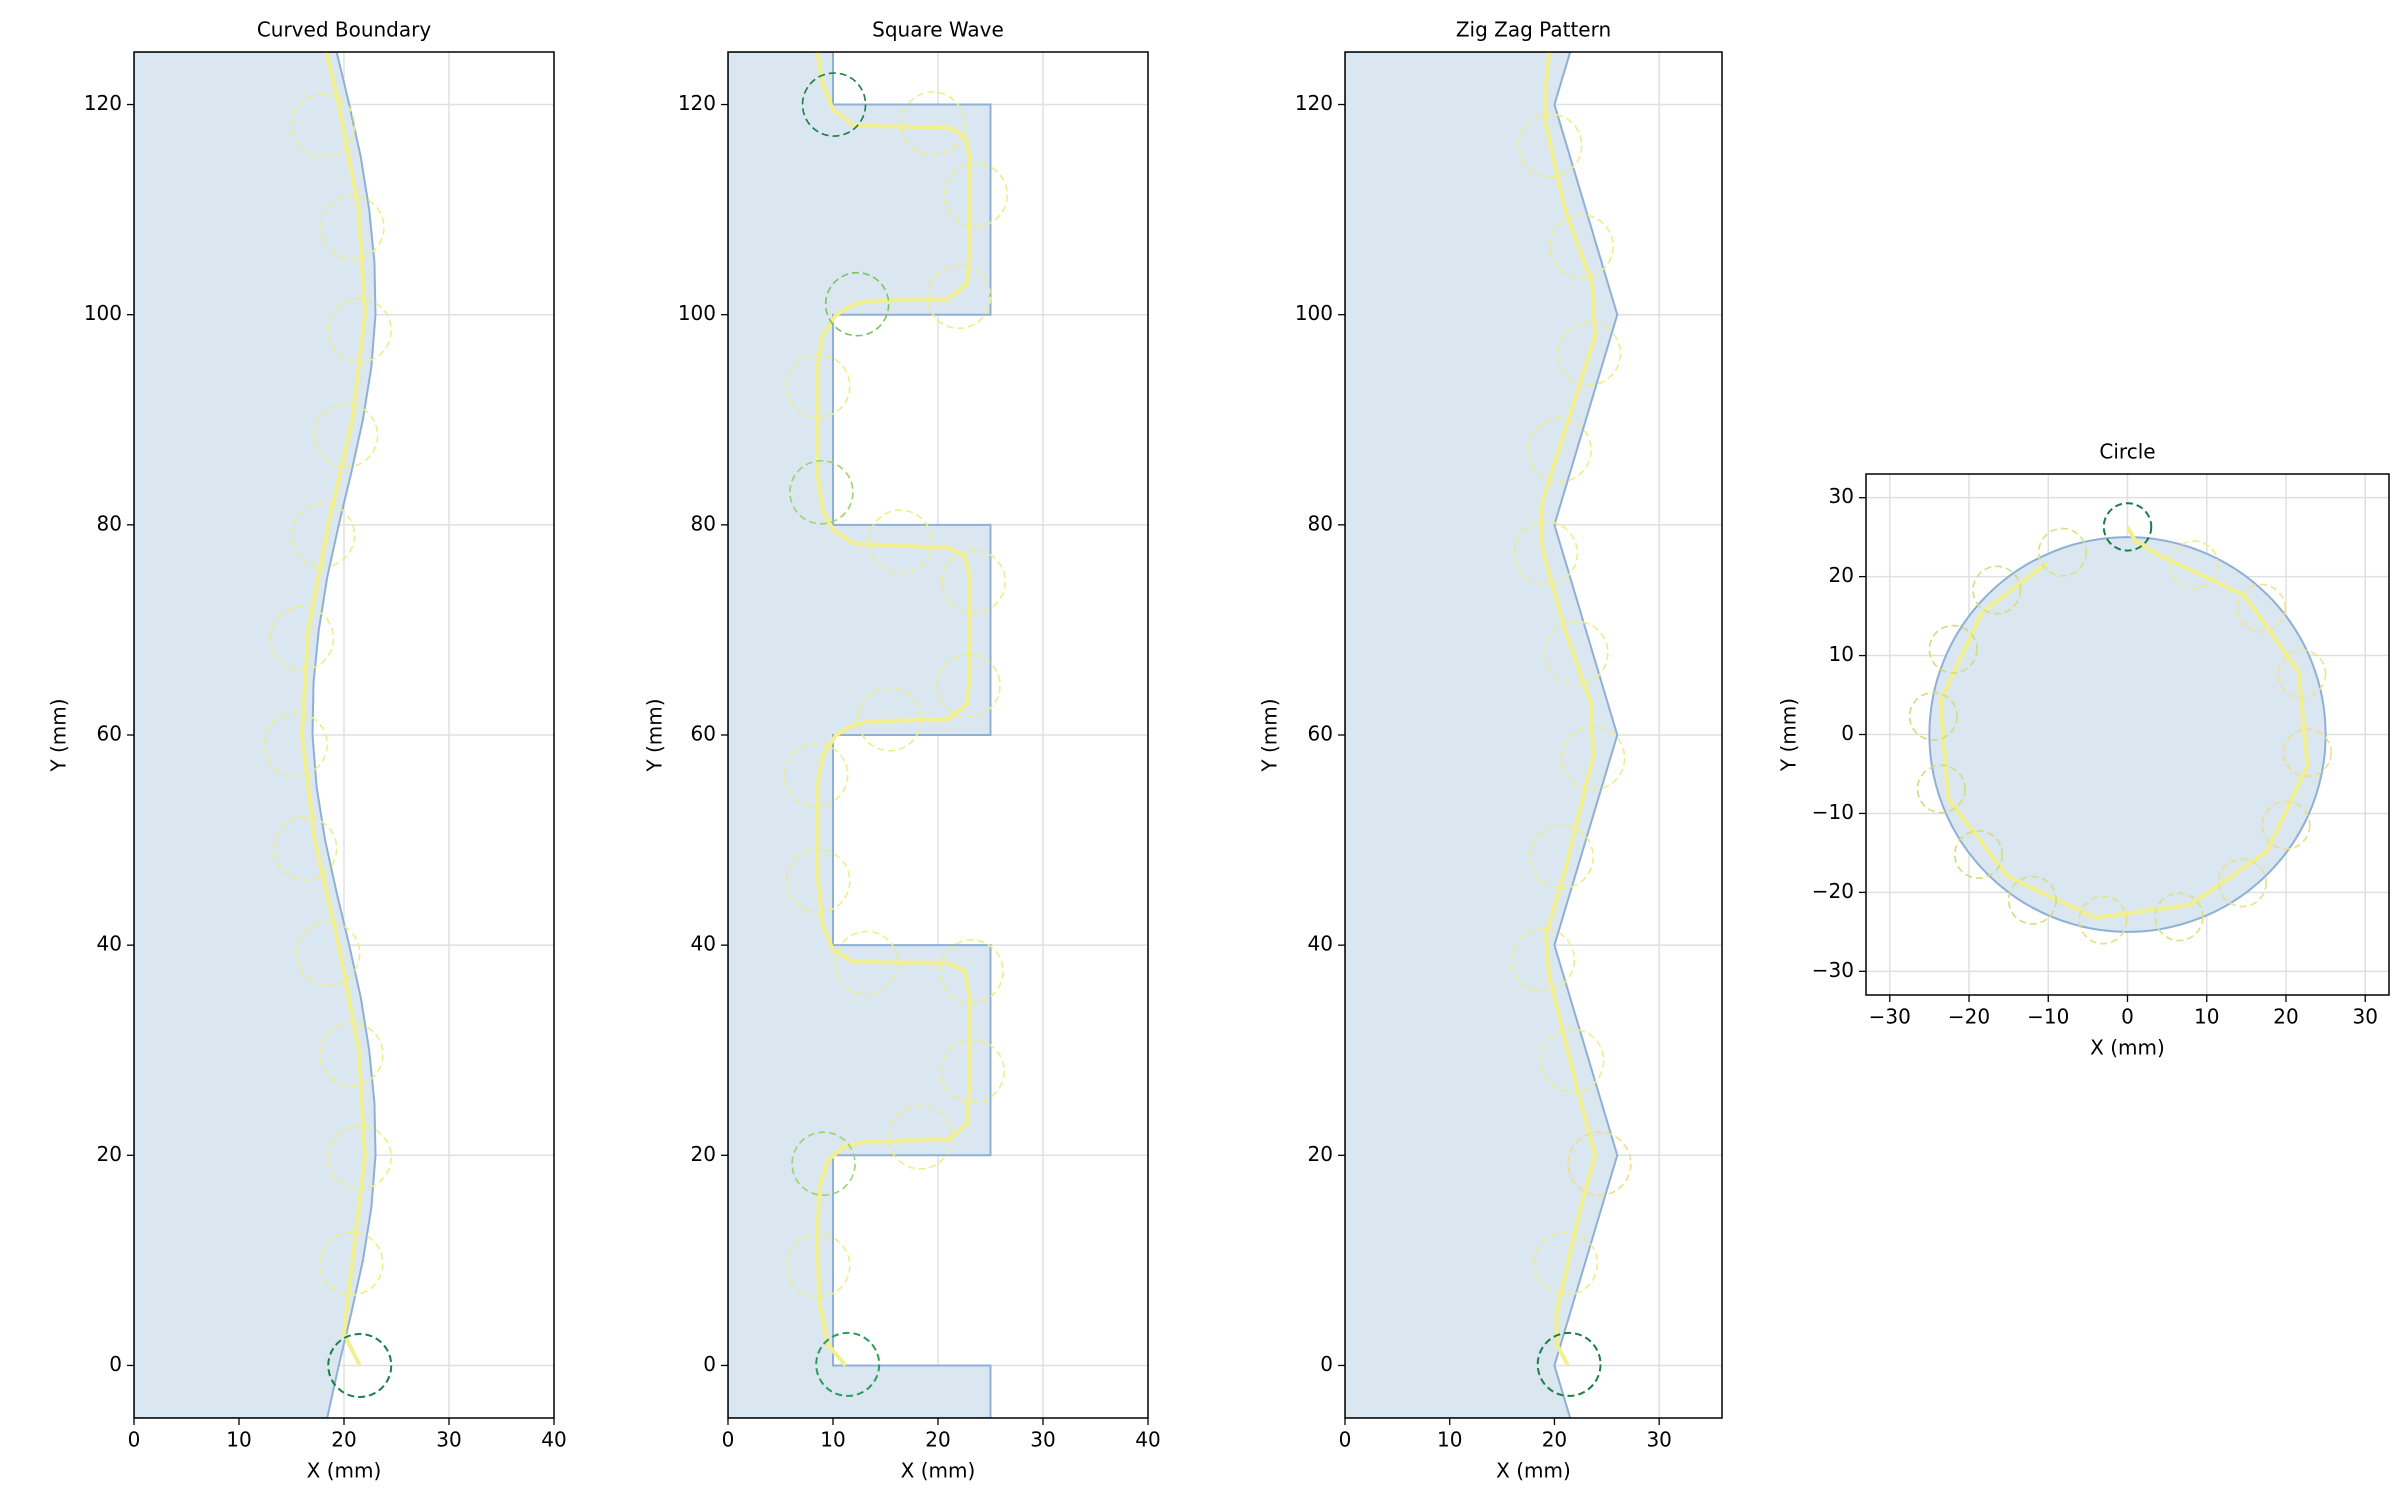 The width and height of the screenshot is (2400, 1500). I want to click on subplot-title: Zig Zag Pattern, so click(1533, 30).